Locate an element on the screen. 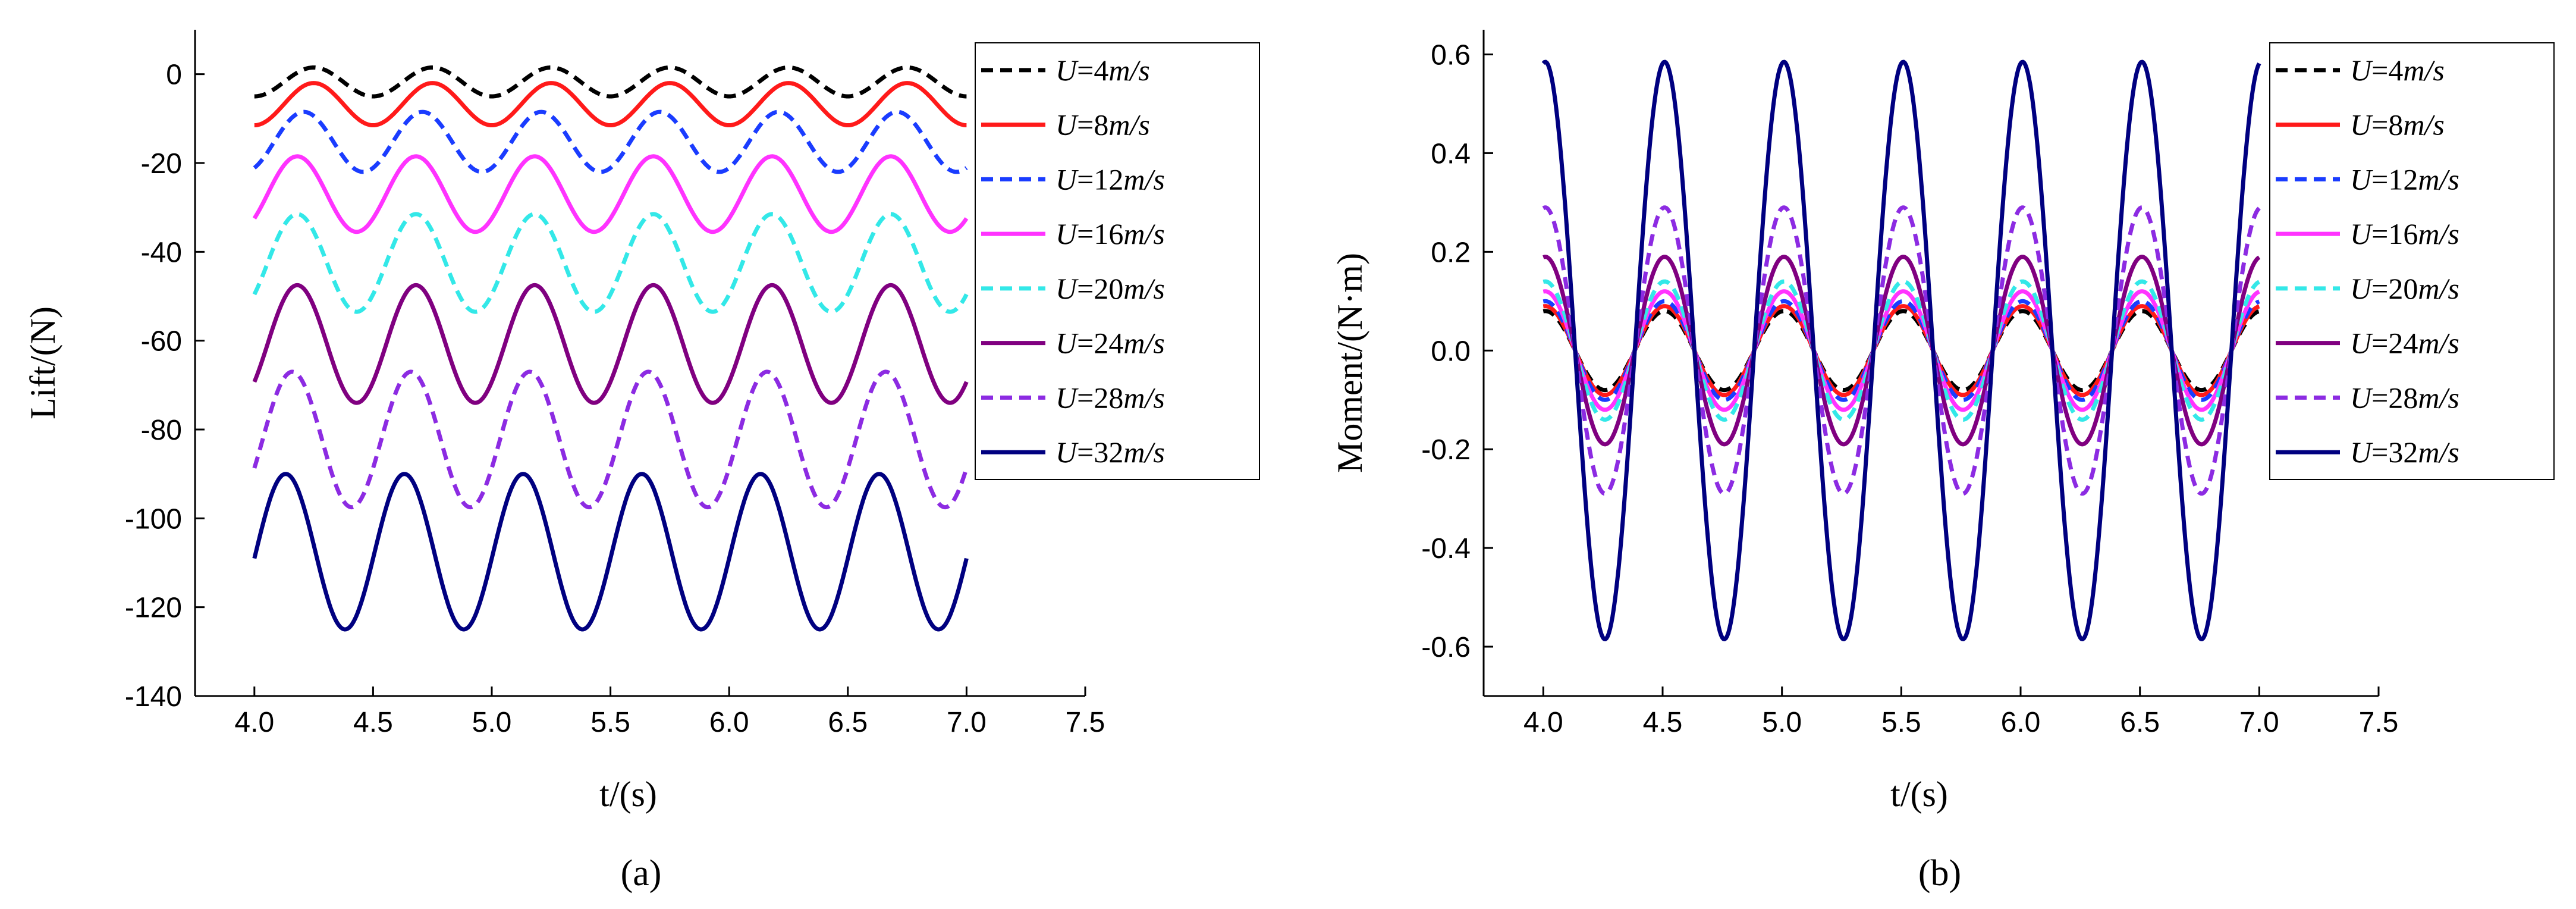  y-tick-label: -140 is located at coordinates (153, 697).